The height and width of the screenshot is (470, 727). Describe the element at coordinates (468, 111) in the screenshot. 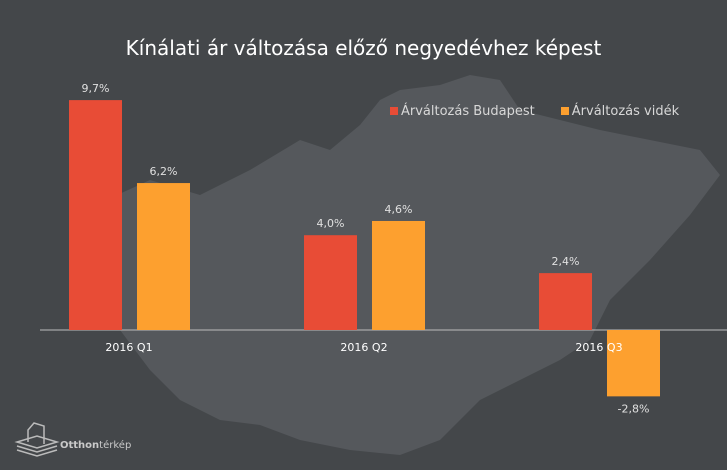

I see `legend-label: Árváltozás Budapest` at that location.